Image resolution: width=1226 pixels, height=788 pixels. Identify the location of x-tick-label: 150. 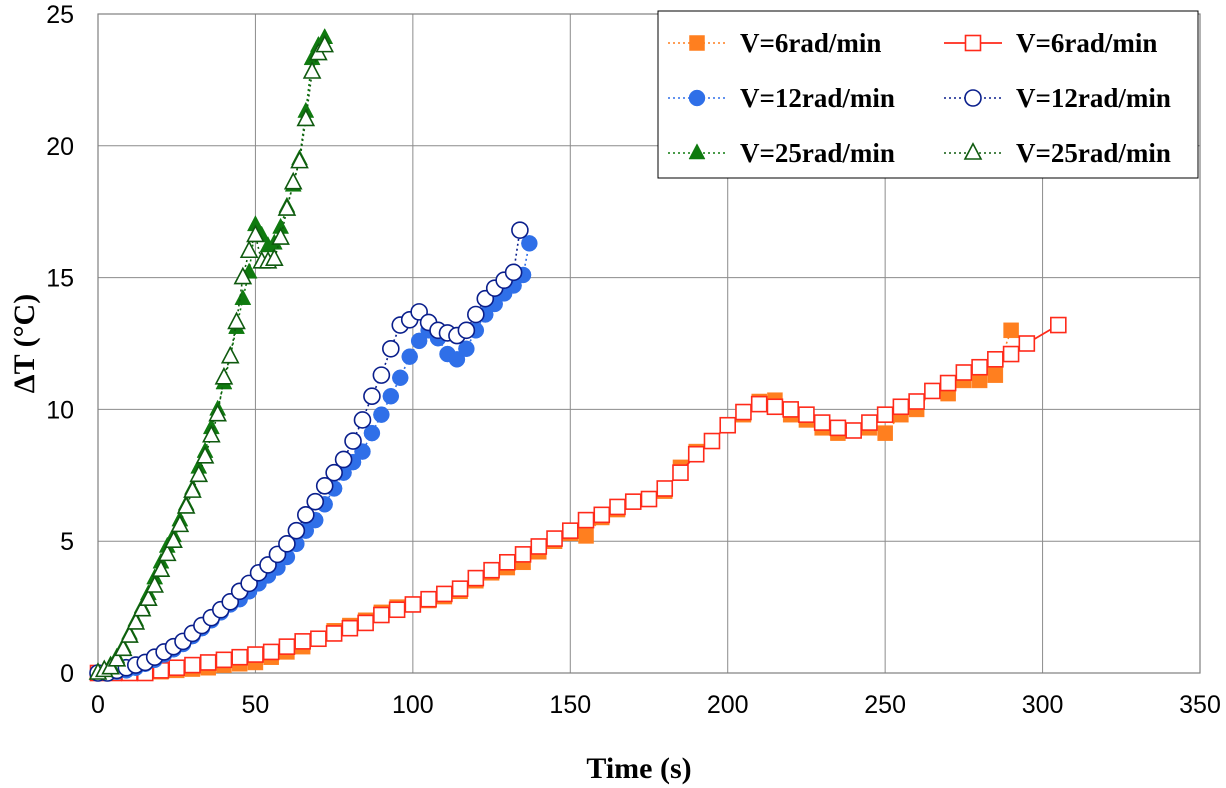
(570, 705).